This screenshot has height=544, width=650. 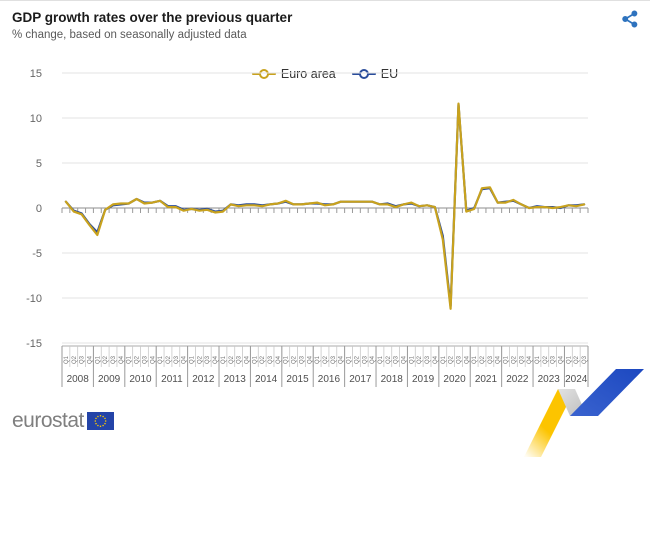 I want to click on eu-flag-icon, so click(x=100, y=420).